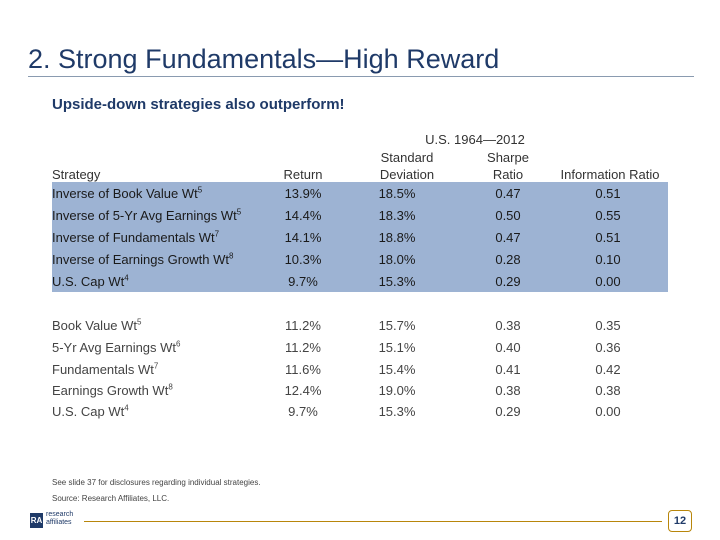 Image resolution: width=720 pixels, height=540 pixels. I want to click on strategy-name: Book Value Wt, so click(95, 325).